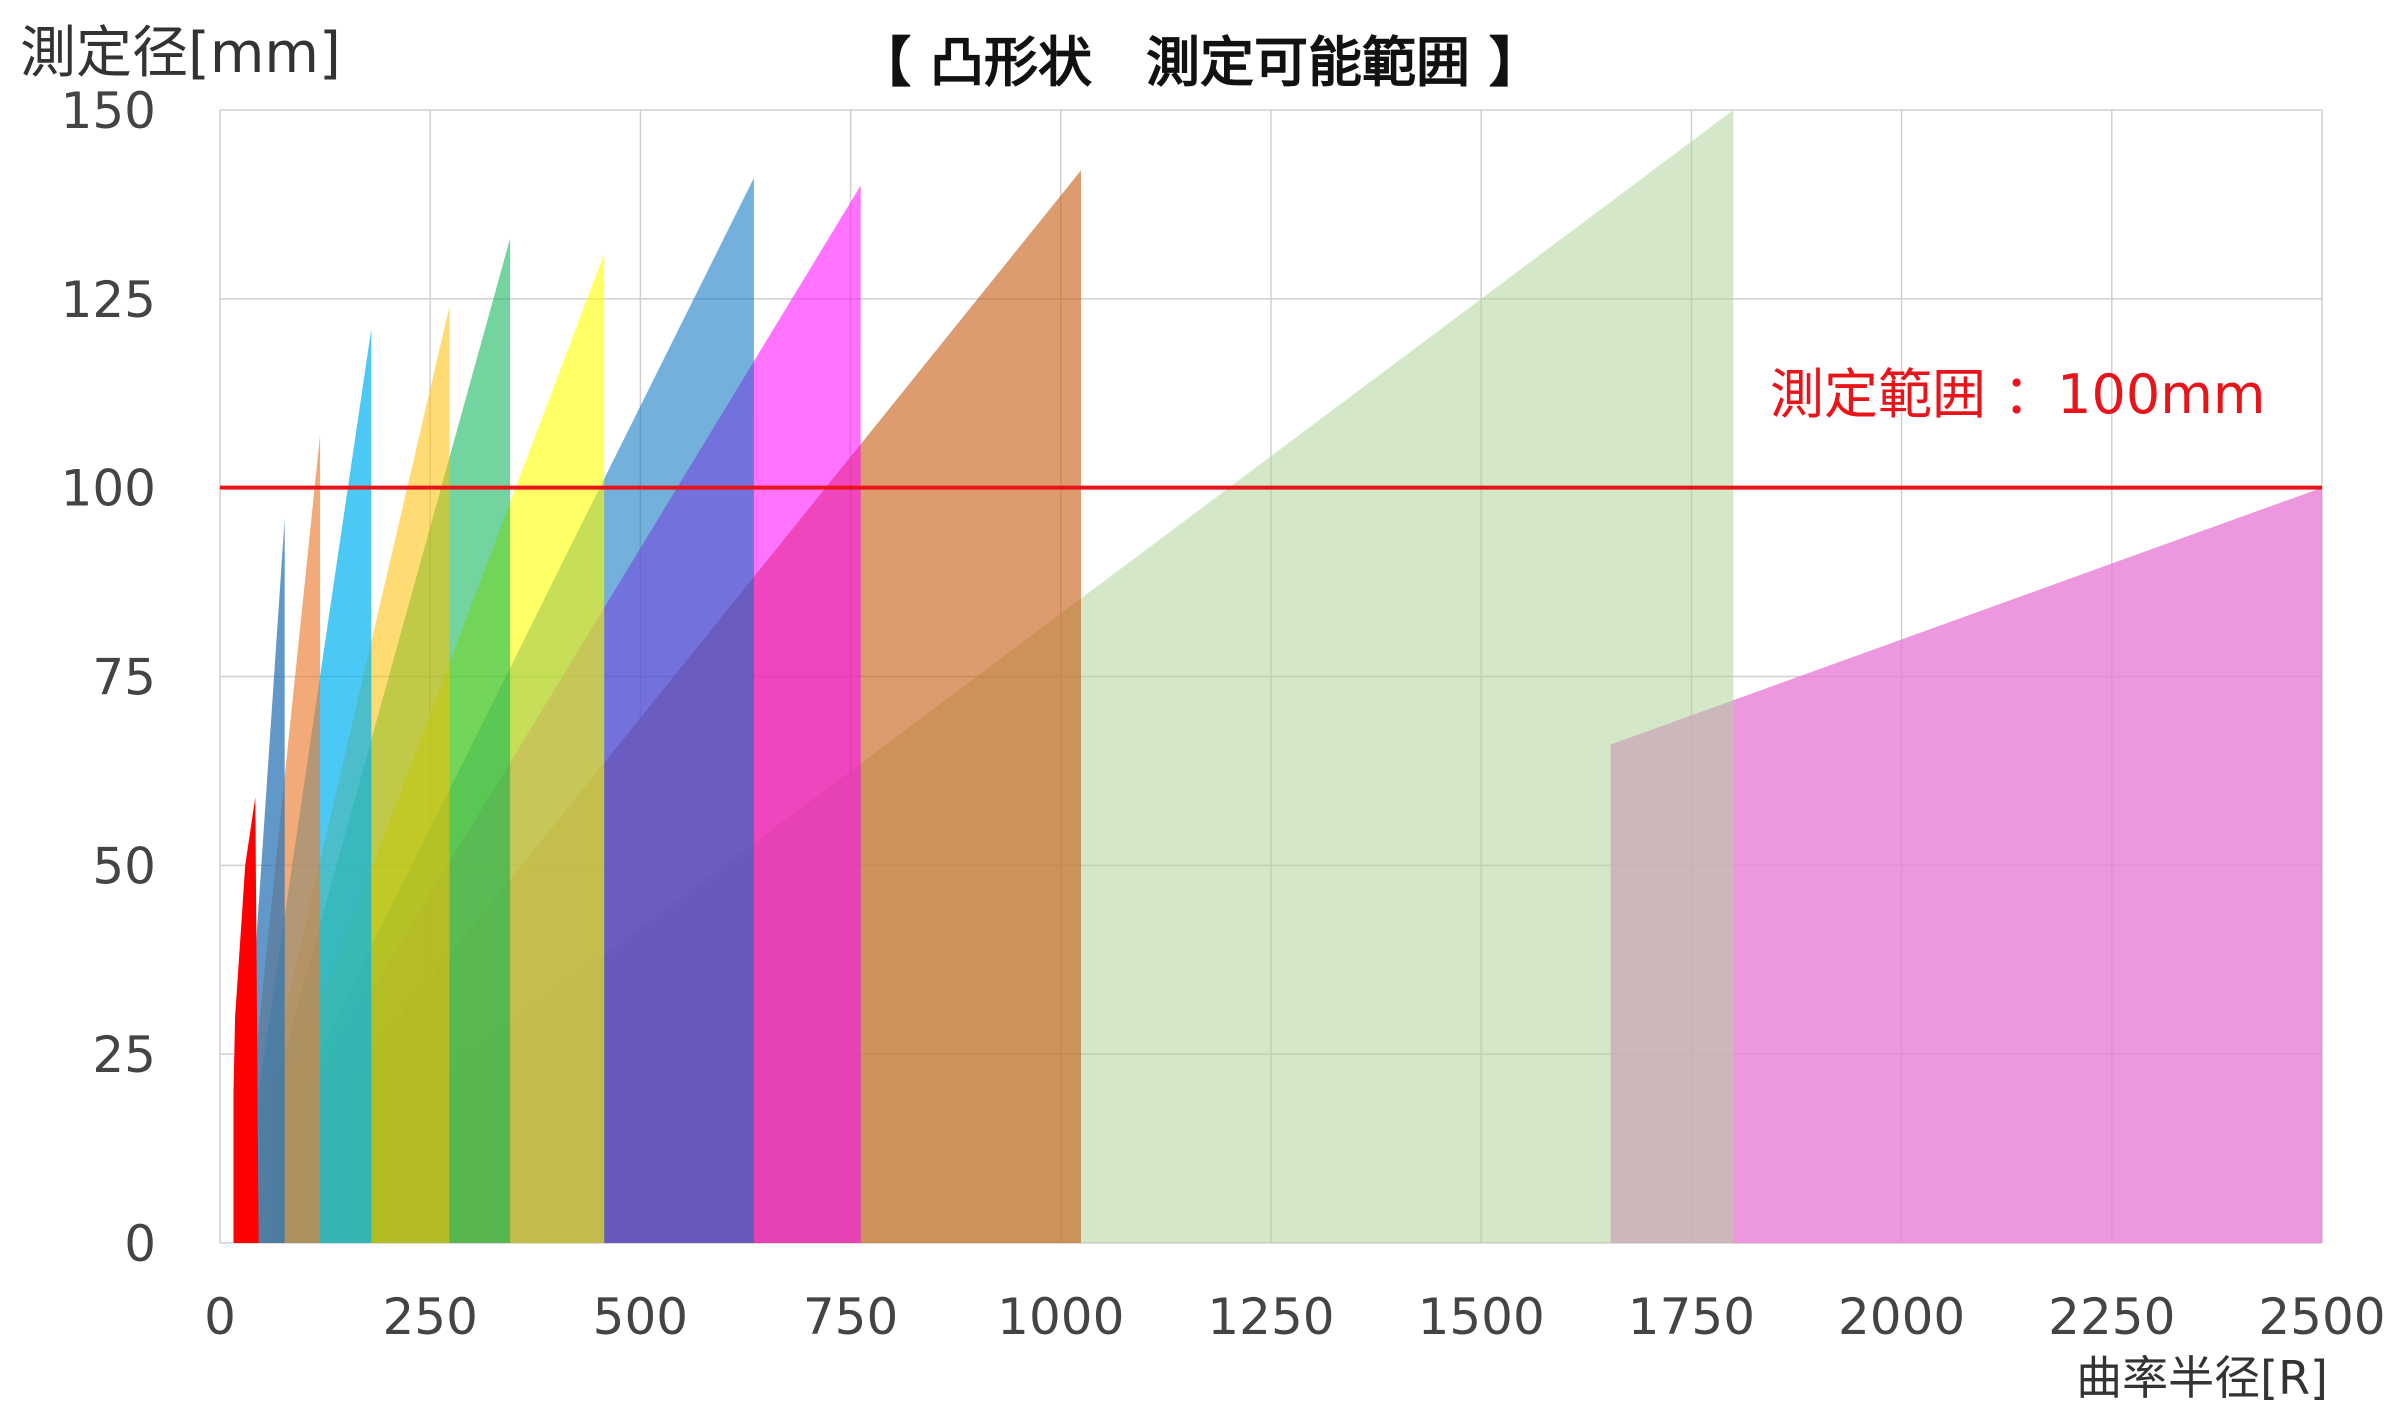 Image resolution: width=2400 pixels, height=1408 pixels. What do you see at coordinates (108, 489) in the screenshot?
I see `y-tick-label: 100` at bounding box center [108, 489].